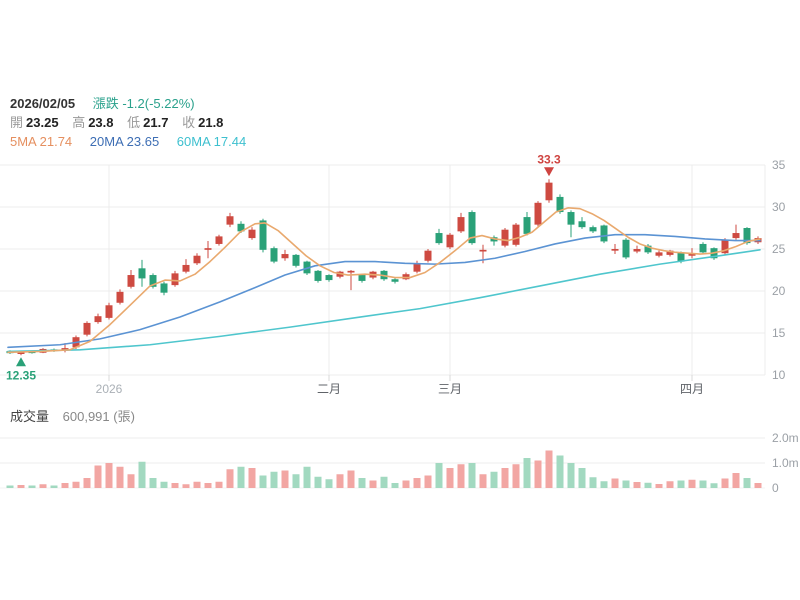  Describe the element at coordinates (189, 122) in the screenshot. I see `close-label: 收` at that location.